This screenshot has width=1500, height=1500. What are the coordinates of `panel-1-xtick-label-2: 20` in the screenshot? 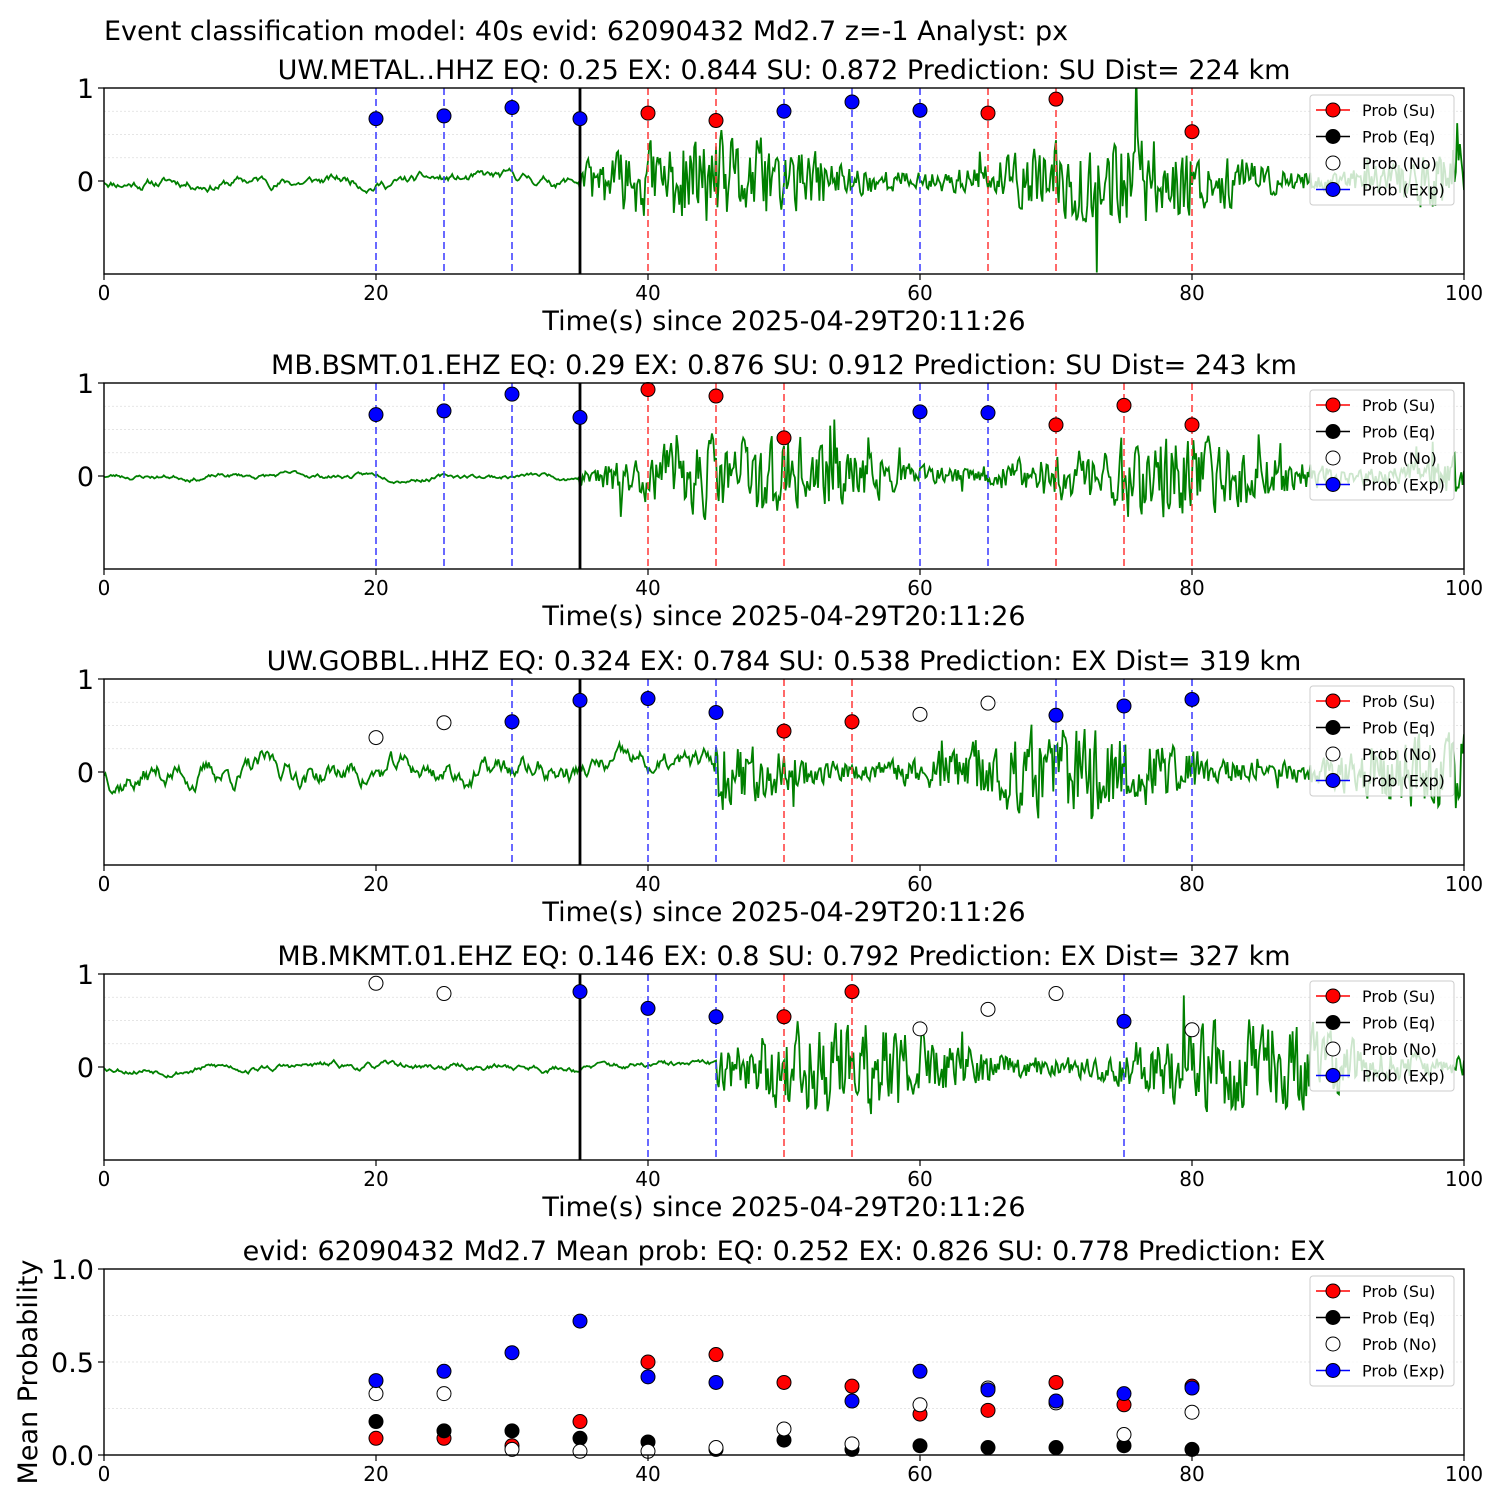 It's located at (375, 293).